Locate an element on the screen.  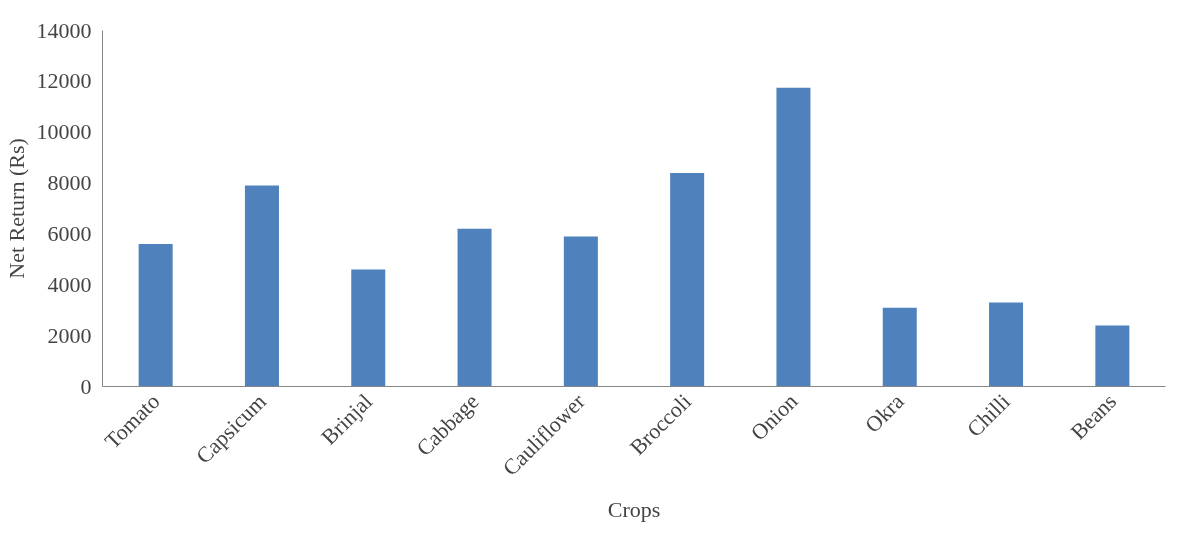
y-tick-label: 4000 is located at coordinates (69, 284).